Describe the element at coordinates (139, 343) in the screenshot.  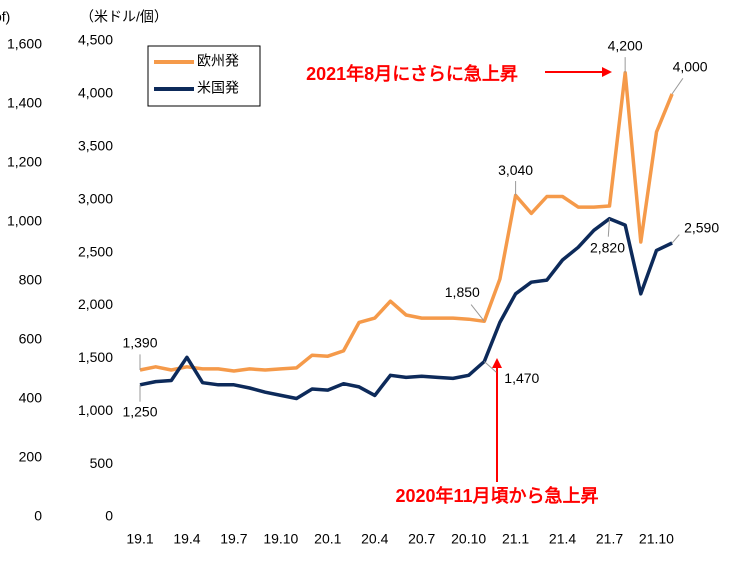
I see `data-label: 1,390` at that location.